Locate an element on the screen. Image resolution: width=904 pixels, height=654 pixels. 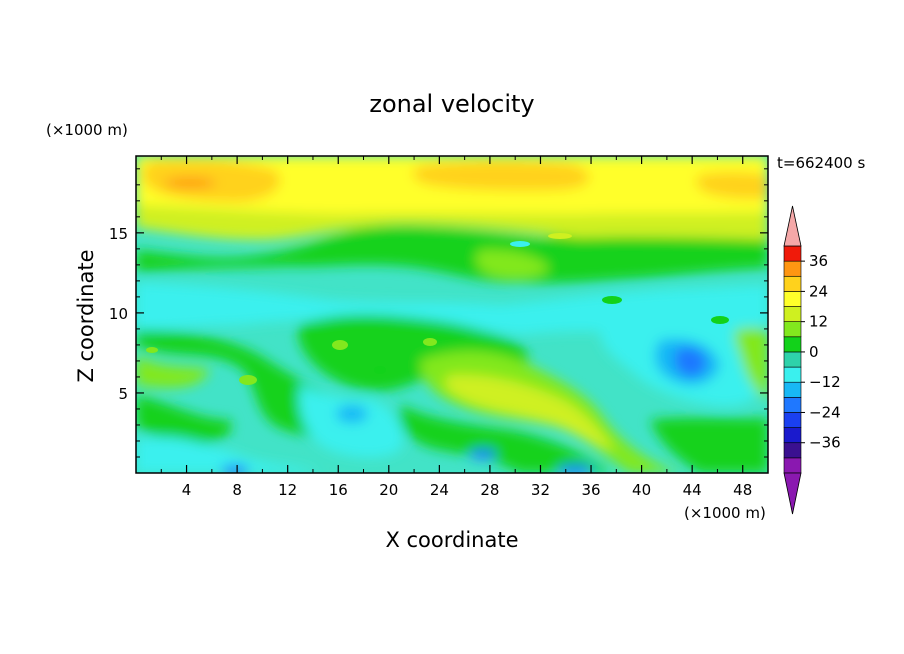
colorbar-tick-label: 12 is located at coordinates (818, 322).